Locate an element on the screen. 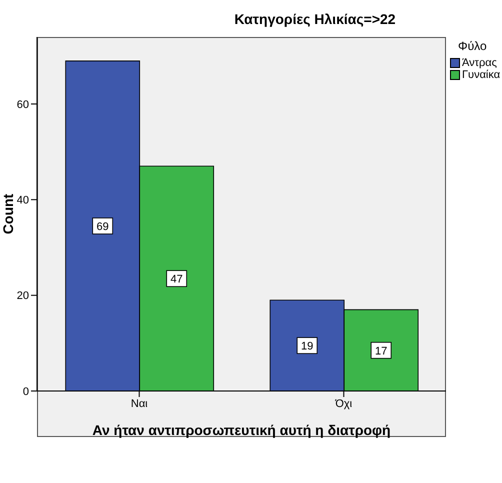  x-tick-label: Ναι is located at coordinates (139, 404).